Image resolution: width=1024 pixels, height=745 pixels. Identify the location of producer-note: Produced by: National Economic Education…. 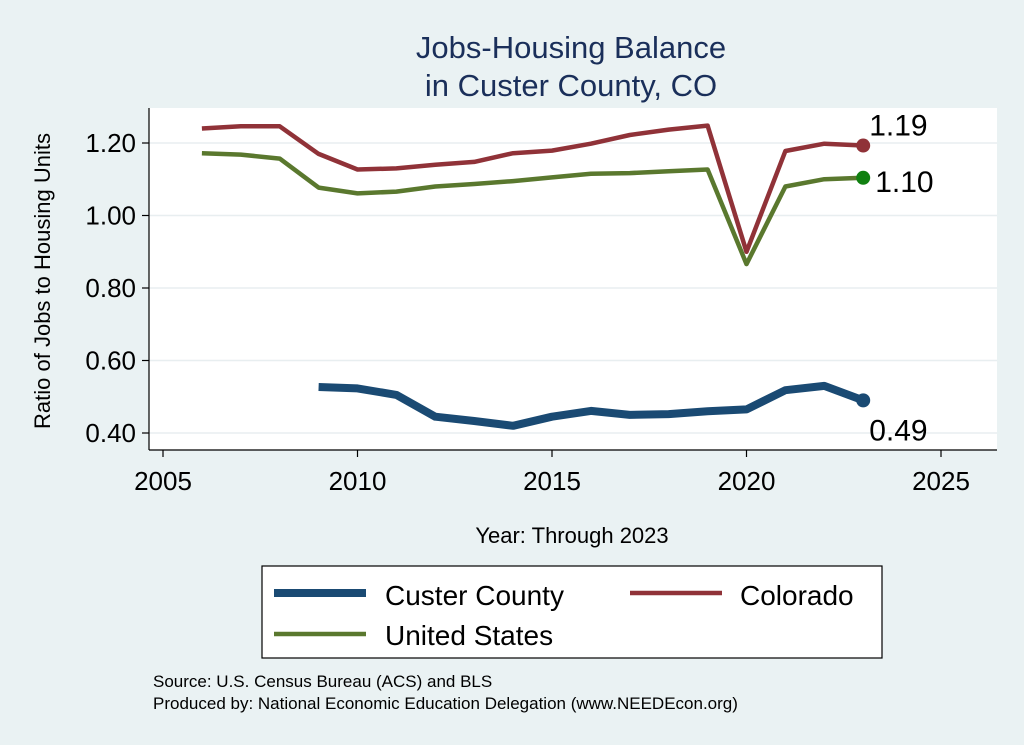
(445, 703).